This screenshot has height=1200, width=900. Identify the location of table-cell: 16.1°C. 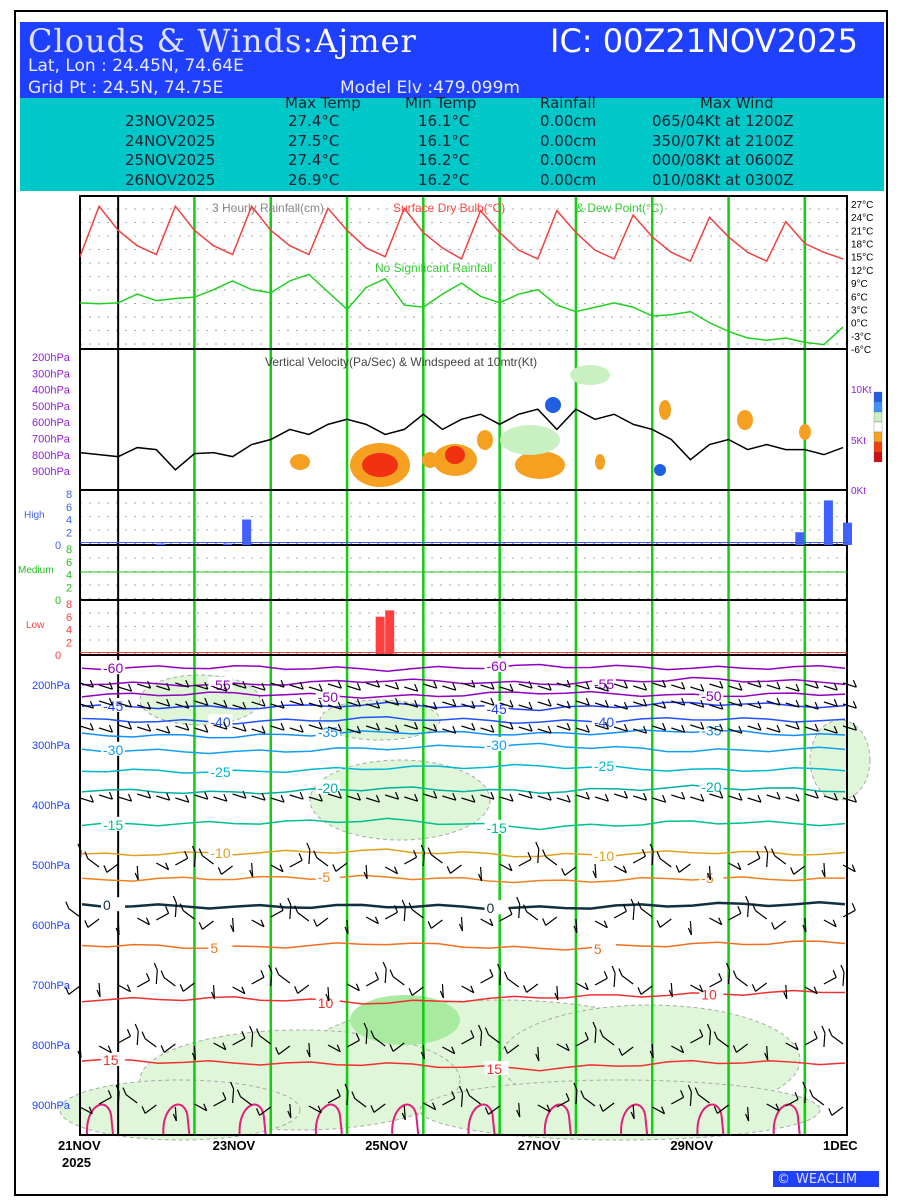
(444, 121).